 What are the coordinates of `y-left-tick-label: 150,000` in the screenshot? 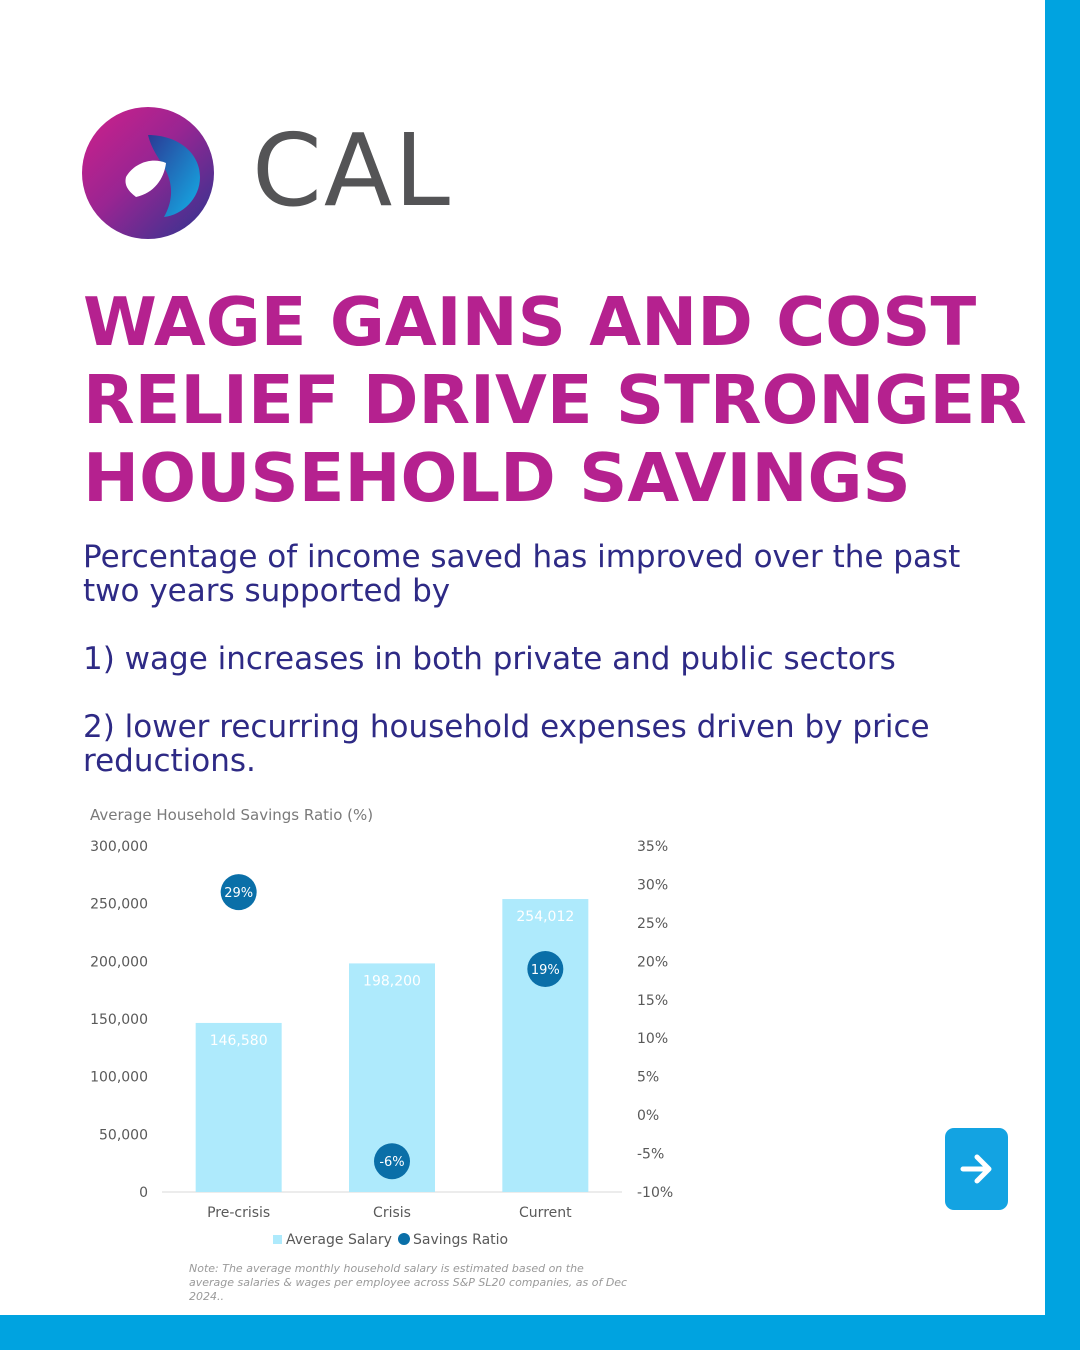 It's located at (119, 1020).